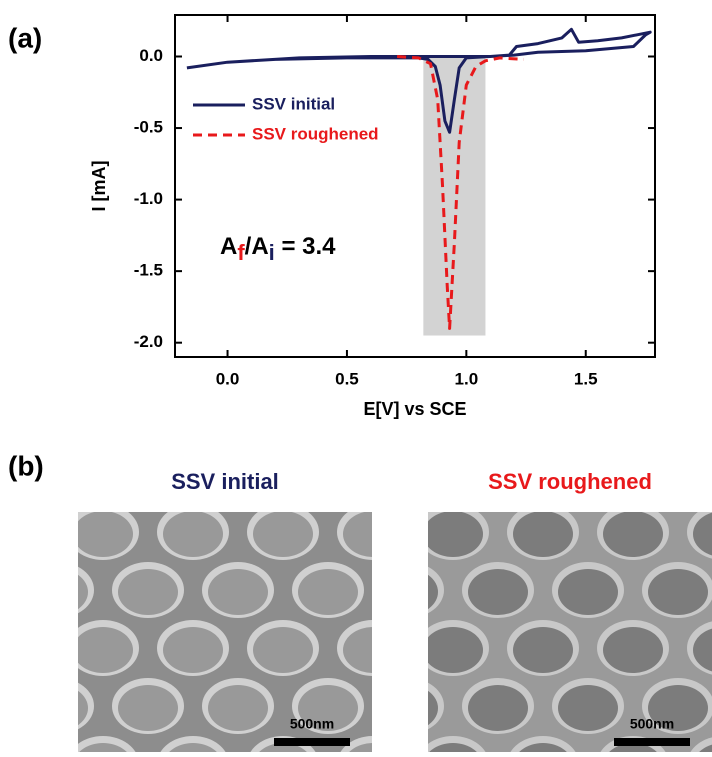 The image size is (712, 757). I want to click on sem-image: 500nm, so click(570, 632).